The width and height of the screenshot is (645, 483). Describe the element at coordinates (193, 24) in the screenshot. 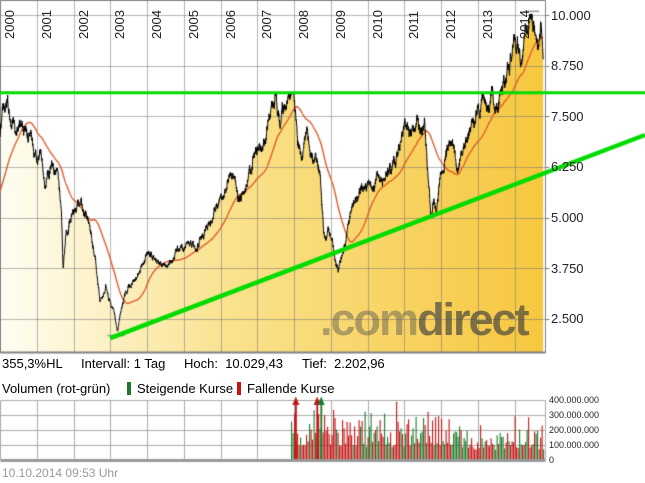

I see `x-axis-year-label: 2005` at that location.